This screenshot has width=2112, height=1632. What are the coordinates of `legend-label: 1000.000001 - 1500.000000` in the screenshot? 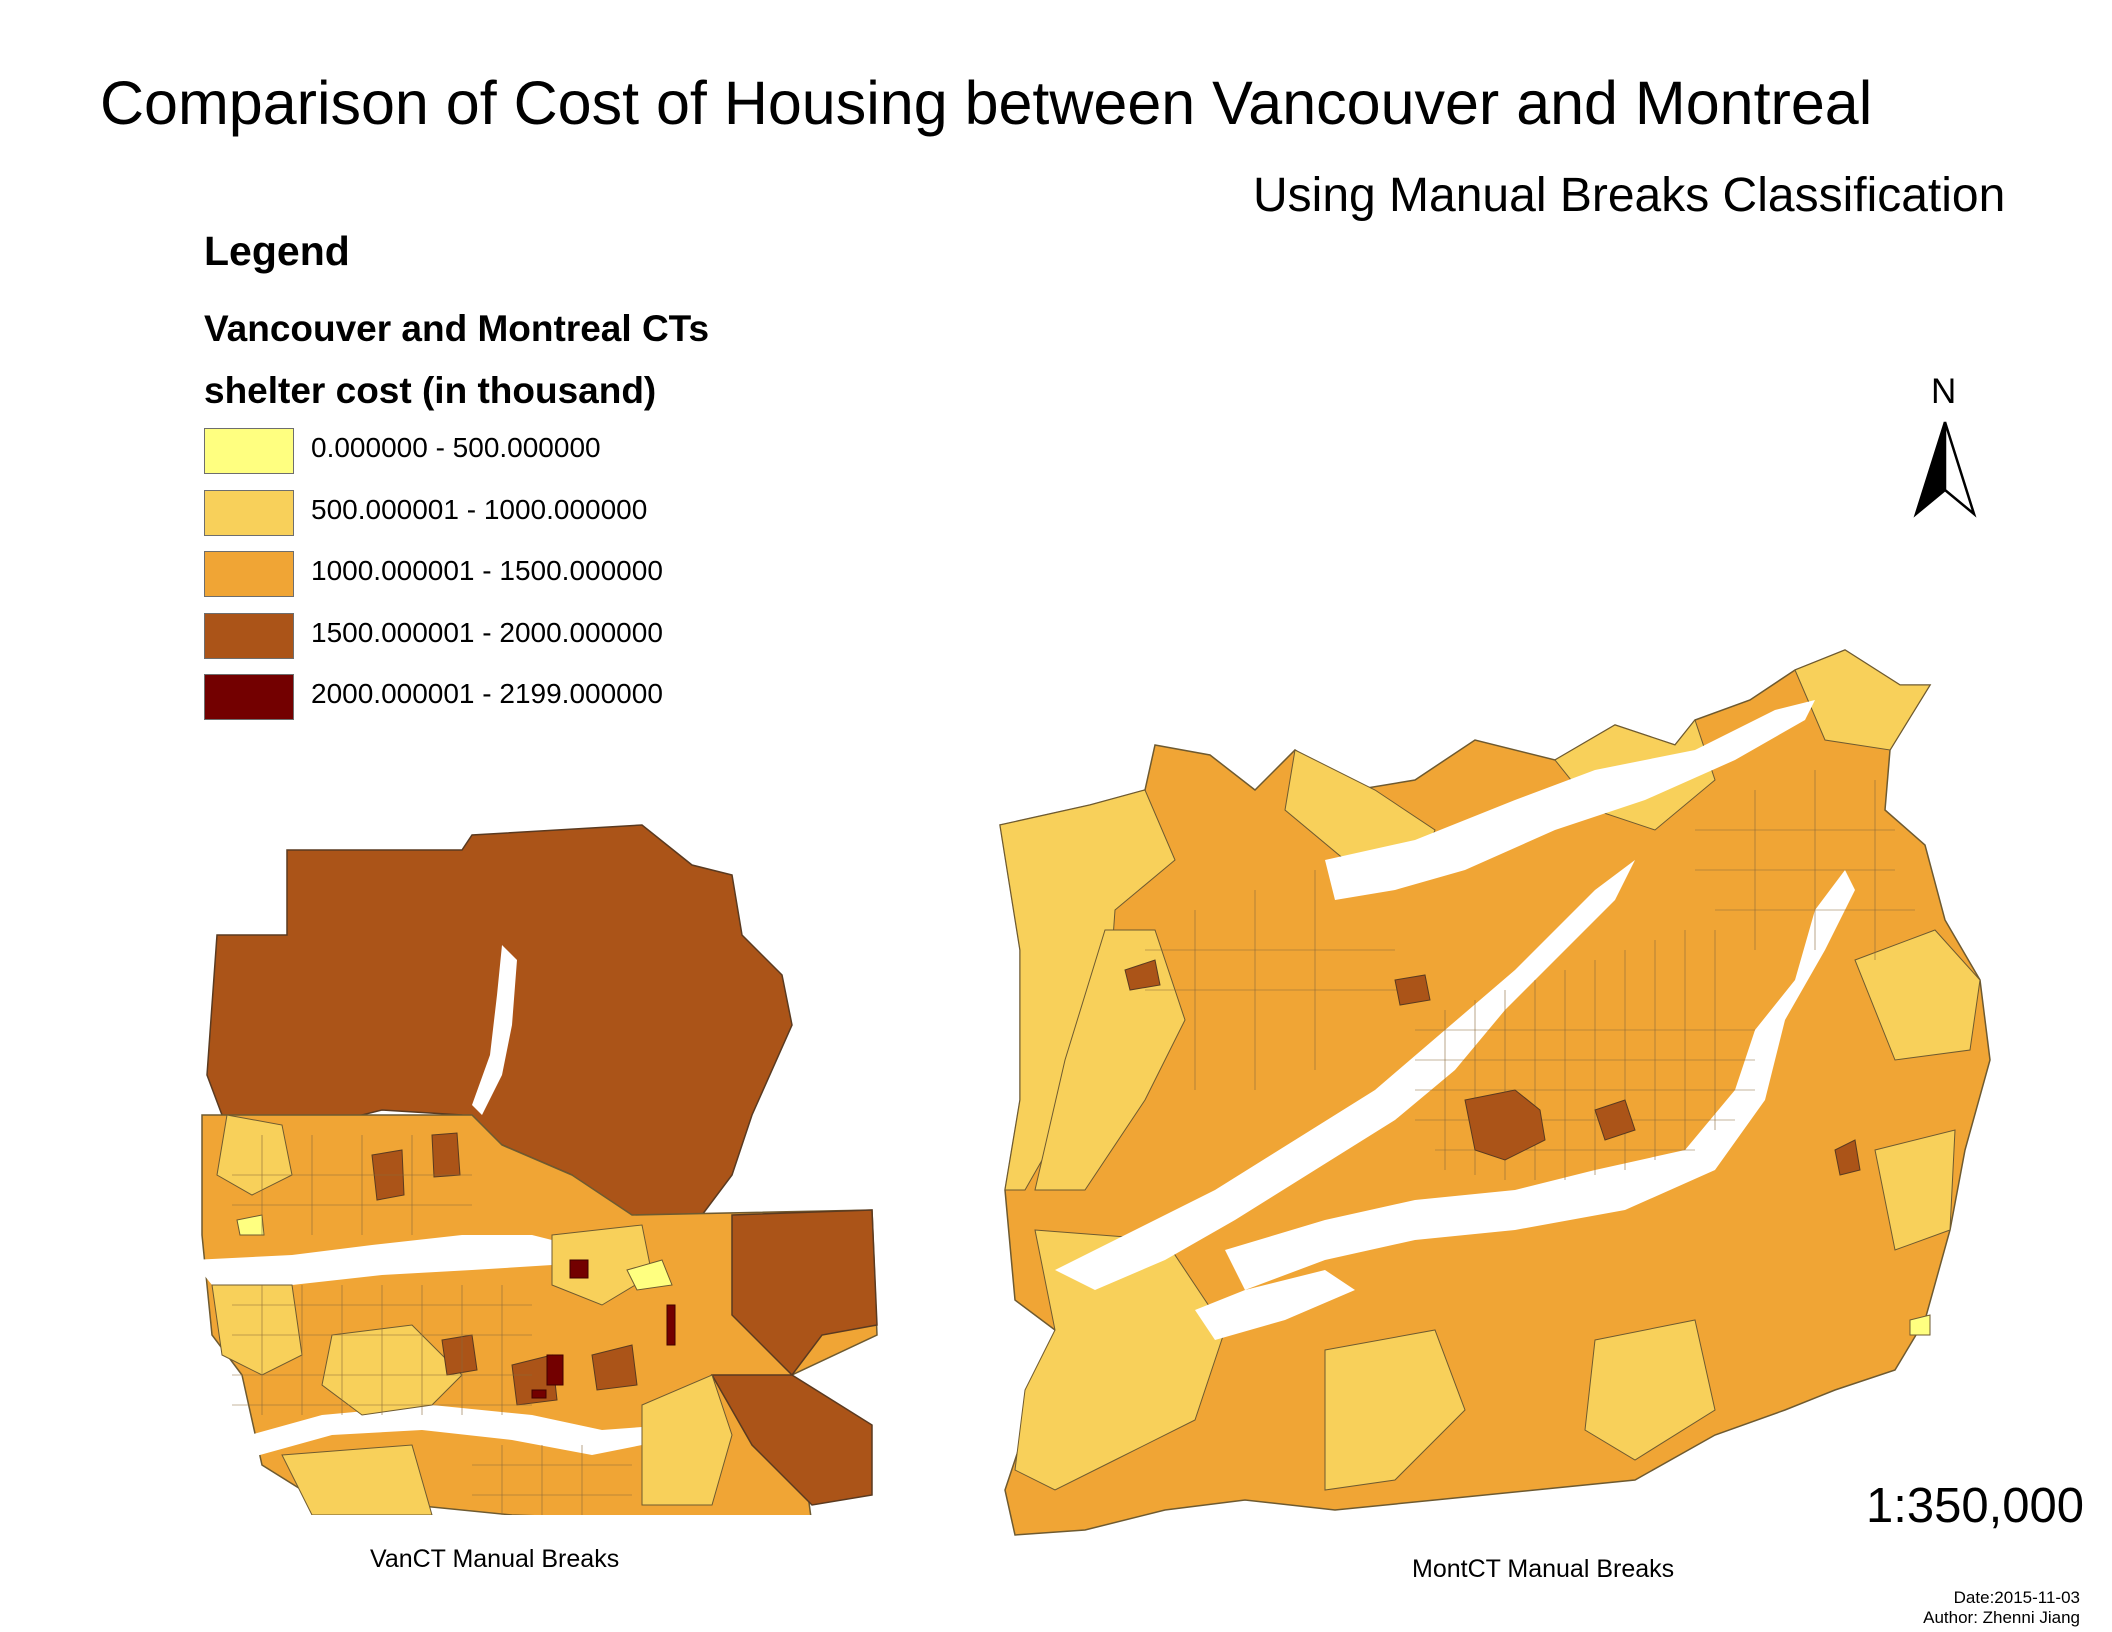 It's located at (487, 570).